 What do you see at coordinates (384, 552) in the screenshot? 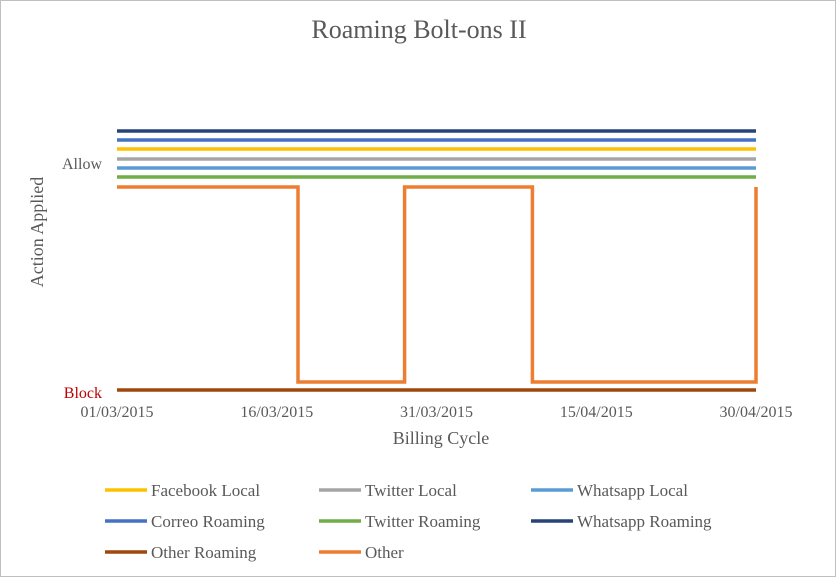
I see `legend-label: Other` at bounding box center [384, 552].